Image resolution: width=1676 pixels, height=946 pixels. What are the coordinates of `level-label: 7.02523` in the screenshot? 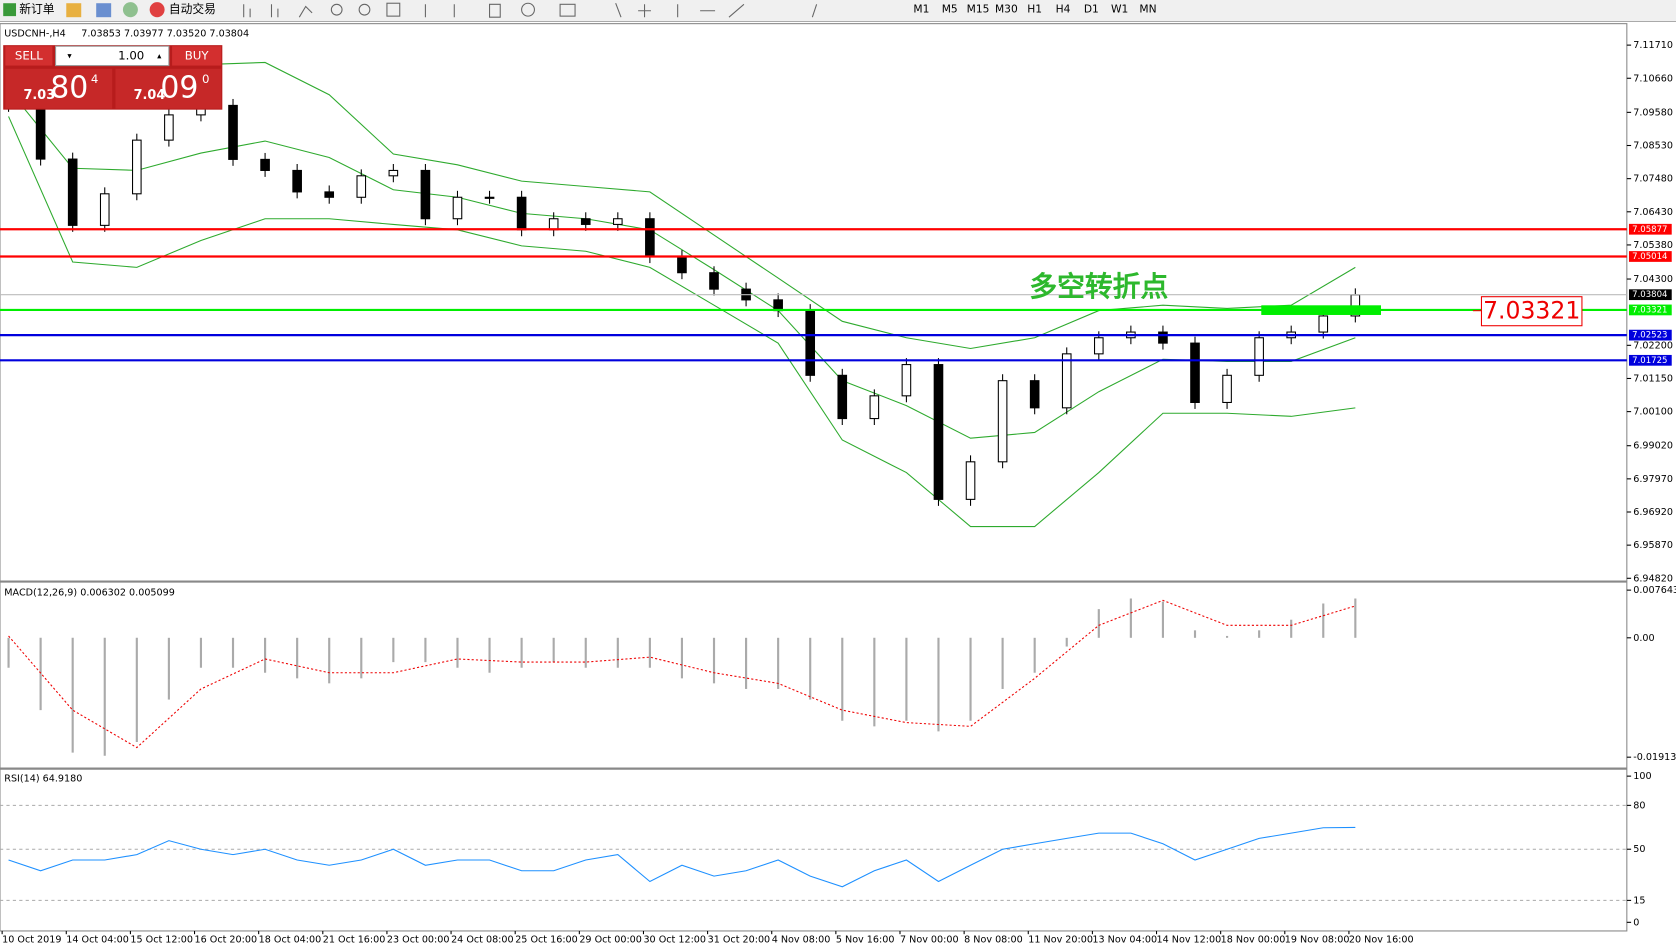 It's located at (1649, 336).